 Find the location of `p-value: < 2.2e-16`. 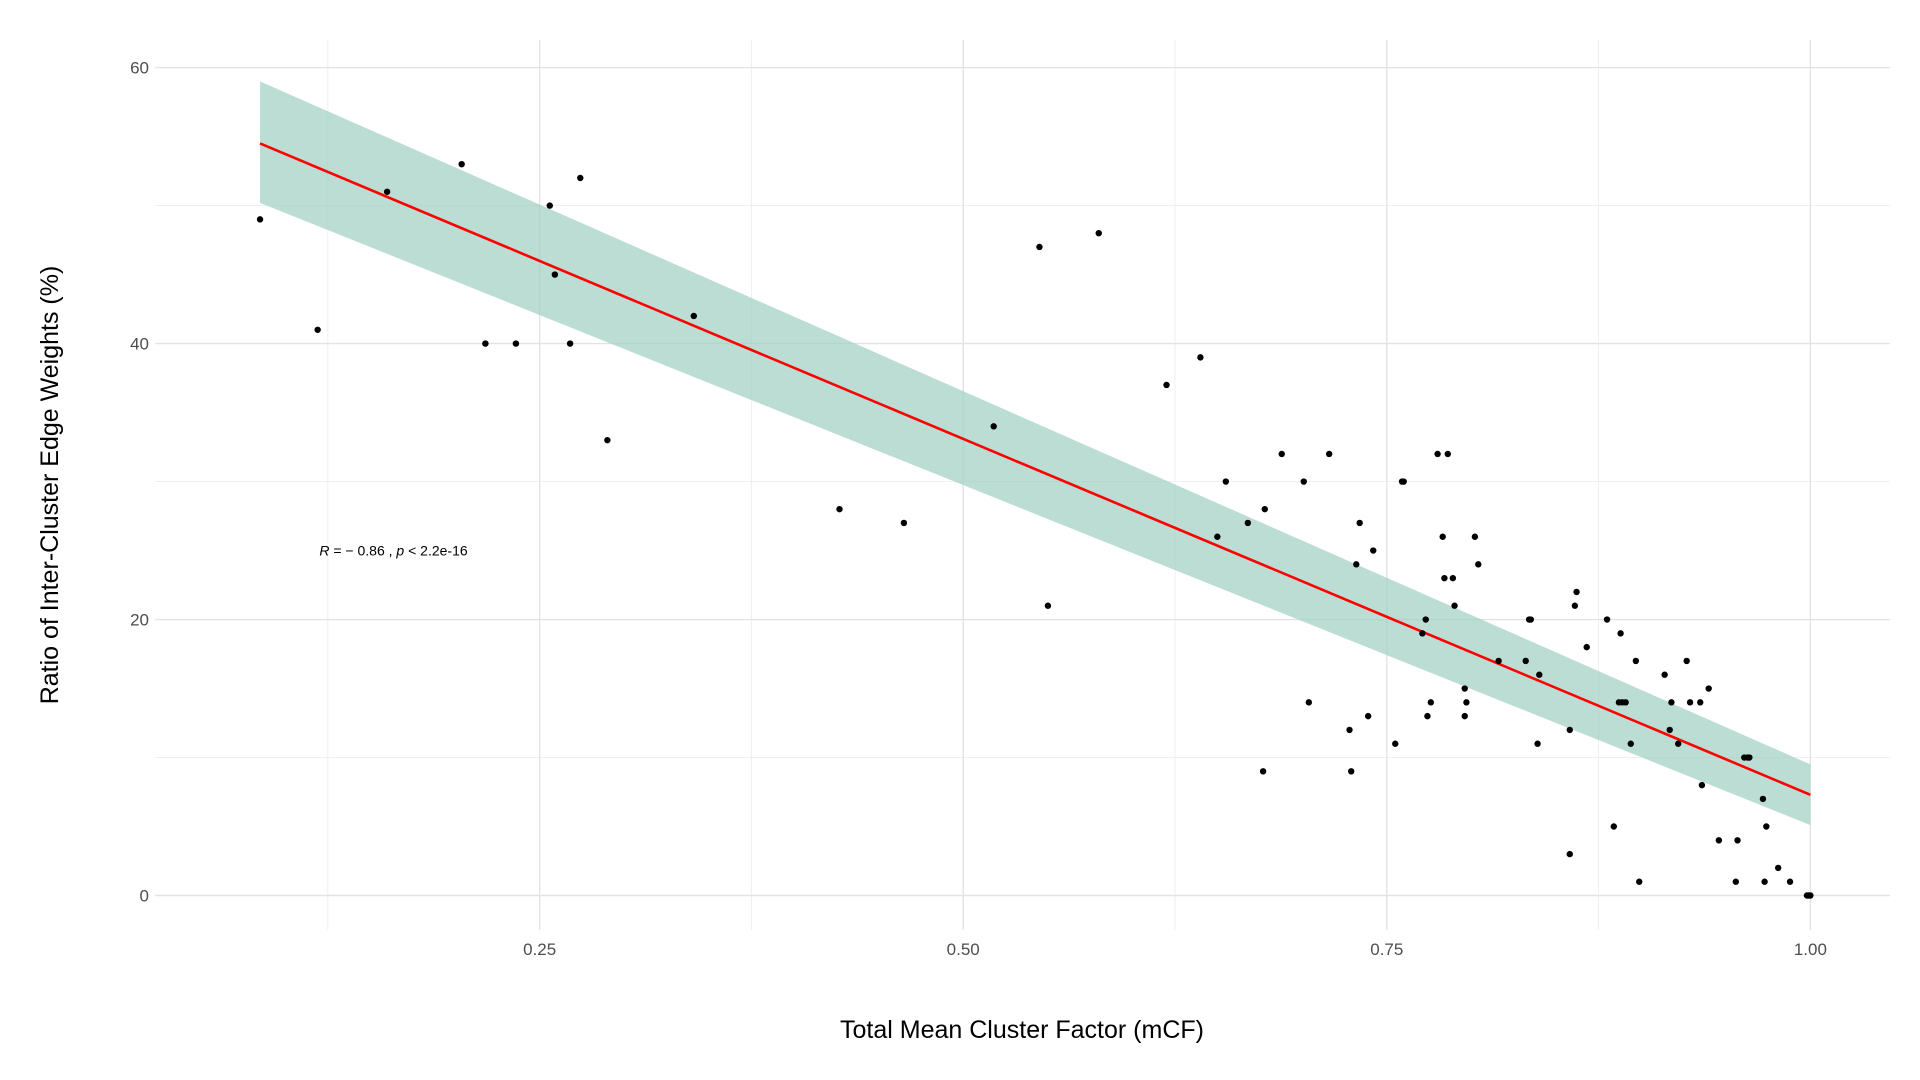

p-value: < 2.2e-16 is located at coordinates (436, 551).